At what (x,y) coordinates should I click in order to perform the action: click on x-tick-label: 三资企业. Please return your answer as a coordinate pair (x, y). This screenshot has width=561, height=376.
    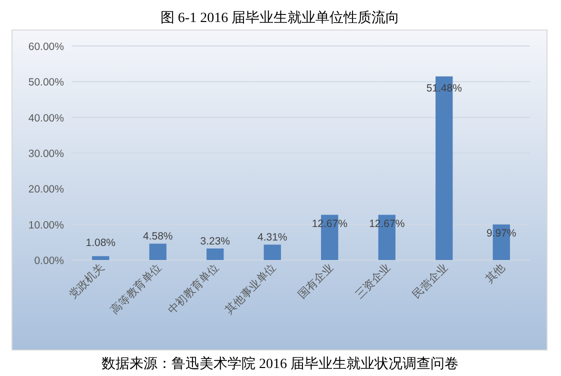
    Looking at the image, I should click on (372, 281).